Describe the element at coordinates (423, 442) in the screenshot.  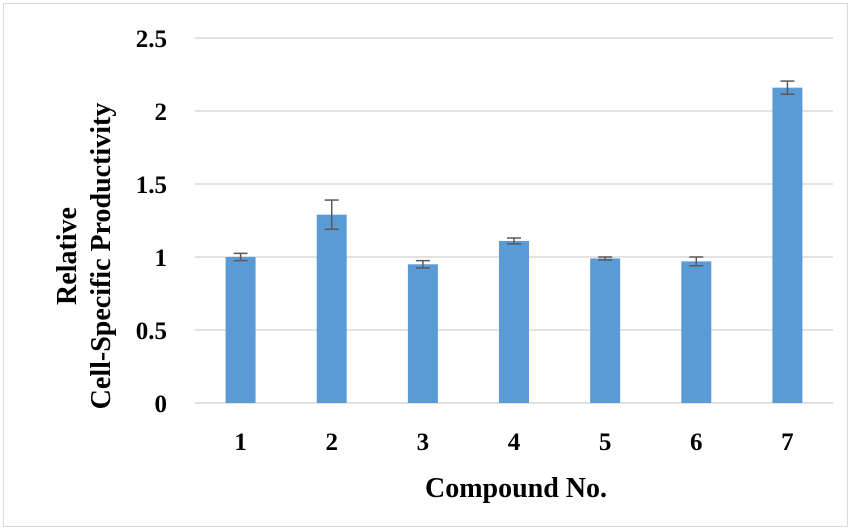
I see `x-tick-label: 3` at that location.